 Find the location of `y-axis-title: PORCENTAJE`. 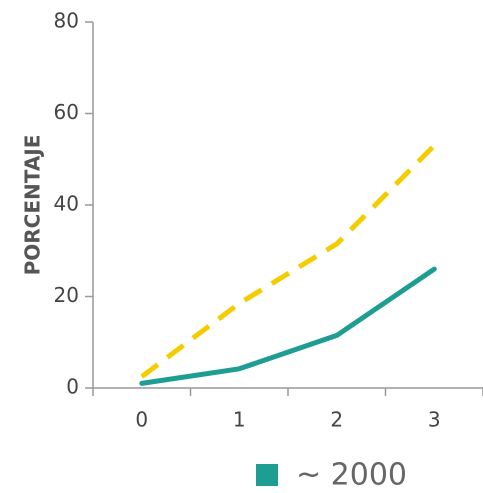

y-axis-title: PORCENTAJE is located at coordinates (33, 205).